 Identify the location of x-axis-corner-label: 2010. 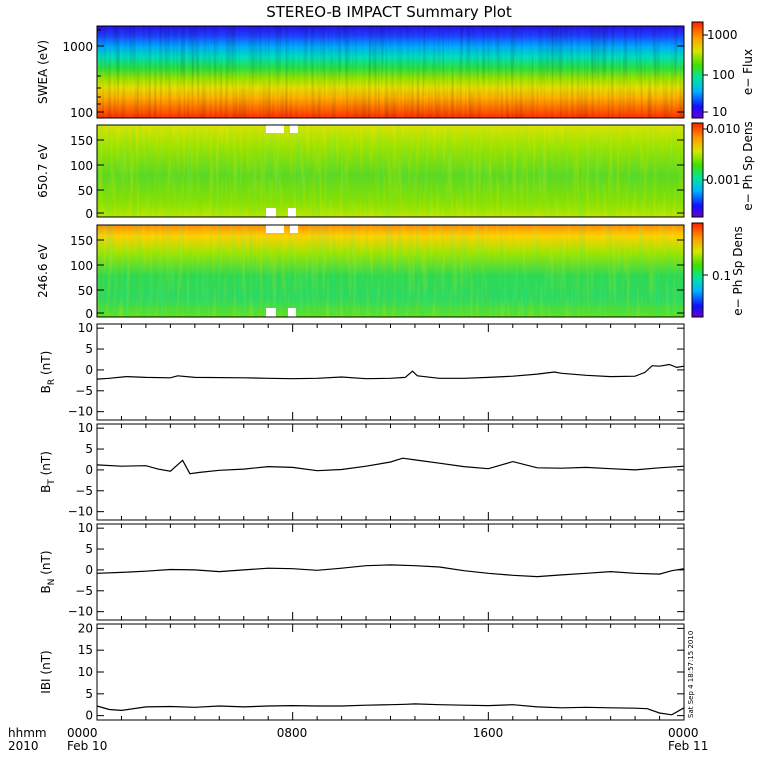
(23, 746).